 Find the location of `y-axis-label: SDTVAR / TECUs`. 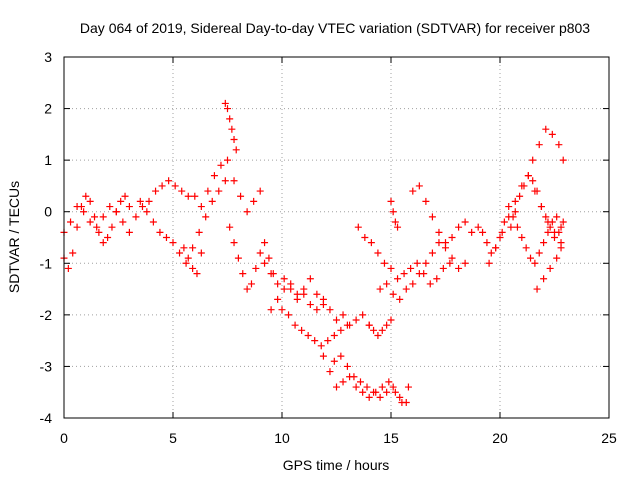

y-axis-label: SDTVAR / TECUs is located at coordinates (14, 237).